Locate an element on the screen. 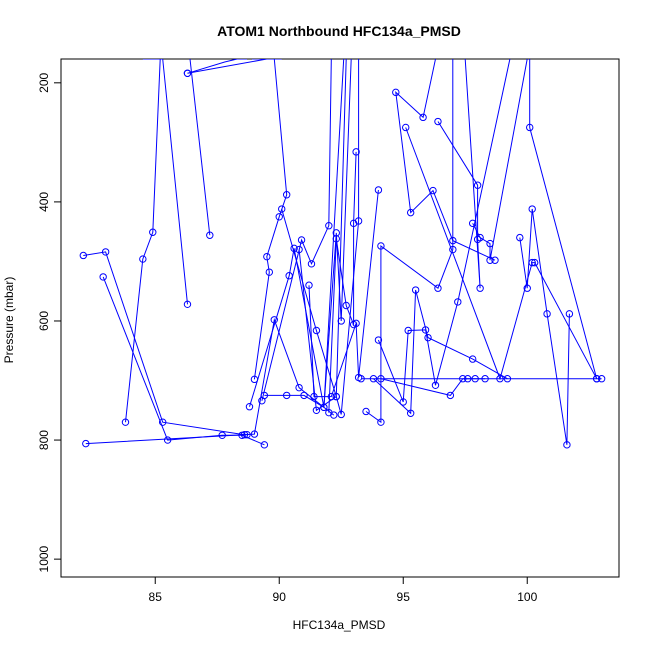  y-tick-label: 200 is located at coordinates (44, 82).